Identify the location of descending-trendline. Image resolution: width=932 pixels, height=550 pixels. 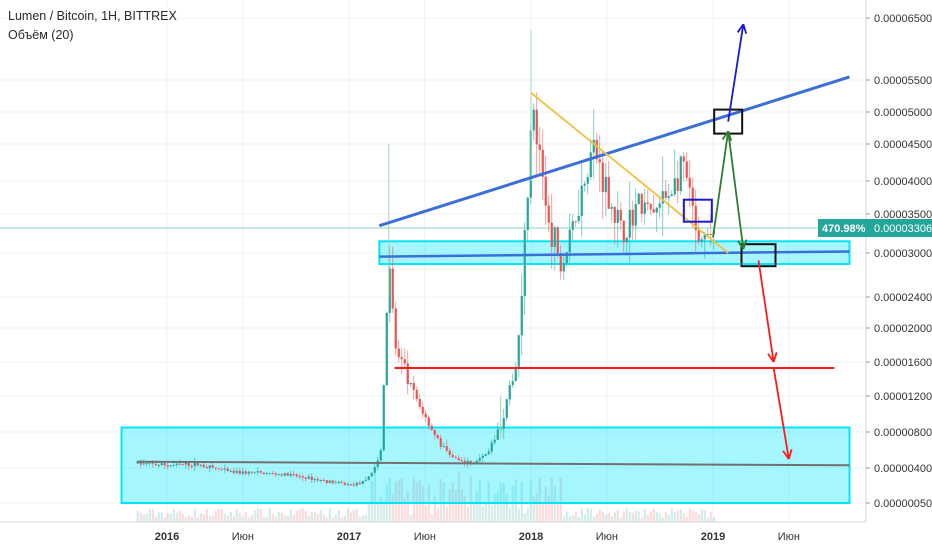
(629, 173).